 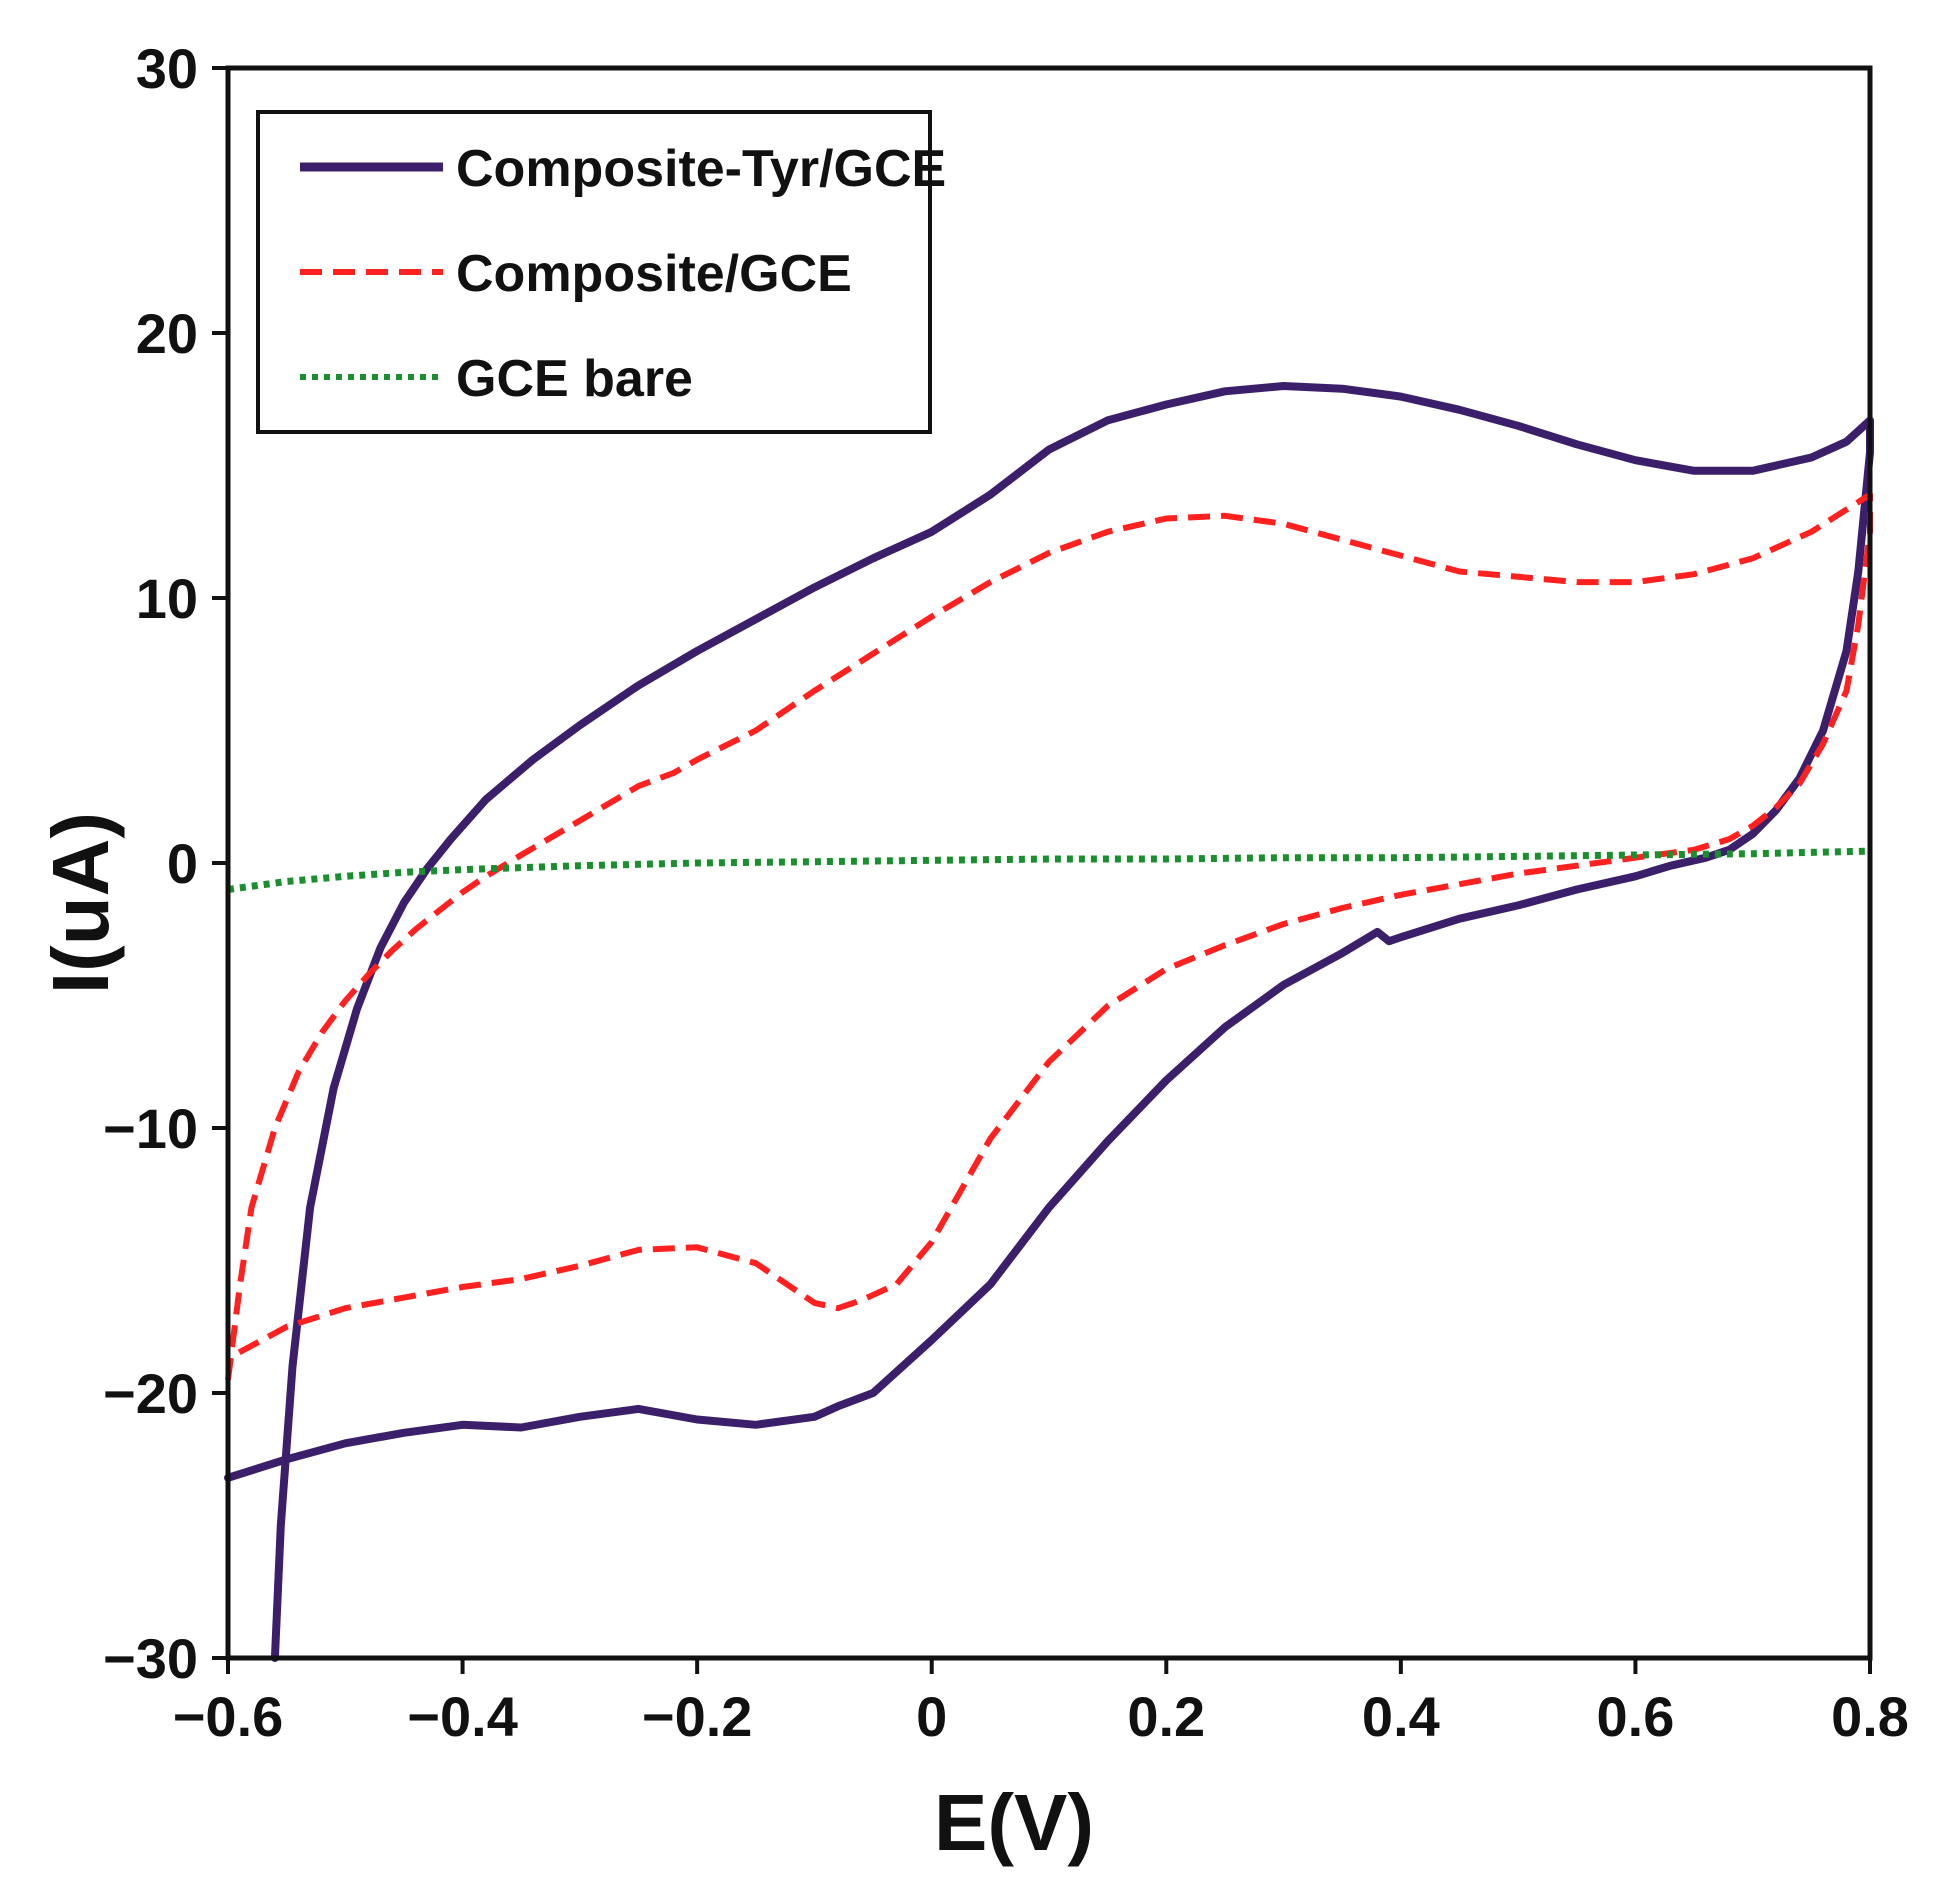 I want to click on legend-label-2: Composite/GCE, so click(x=654, y=274).